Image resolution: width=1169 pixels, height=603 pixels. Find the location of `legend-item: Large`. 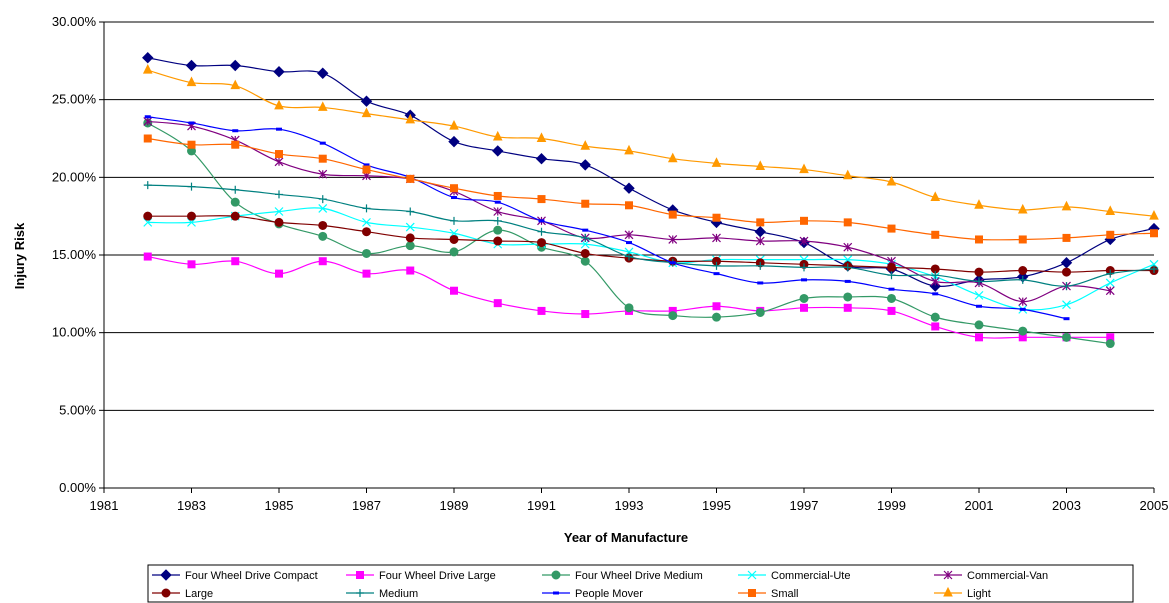

legend-item: Large is located at coordinates (182, 594).